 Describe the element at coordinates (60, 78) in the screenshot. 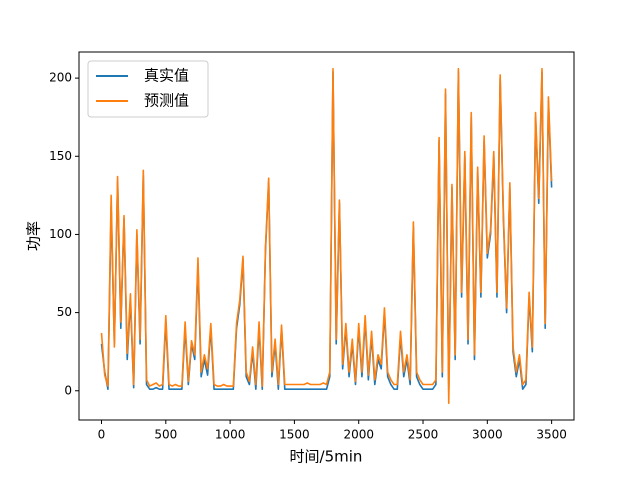

I see `y-tick-label: 200` at that location.